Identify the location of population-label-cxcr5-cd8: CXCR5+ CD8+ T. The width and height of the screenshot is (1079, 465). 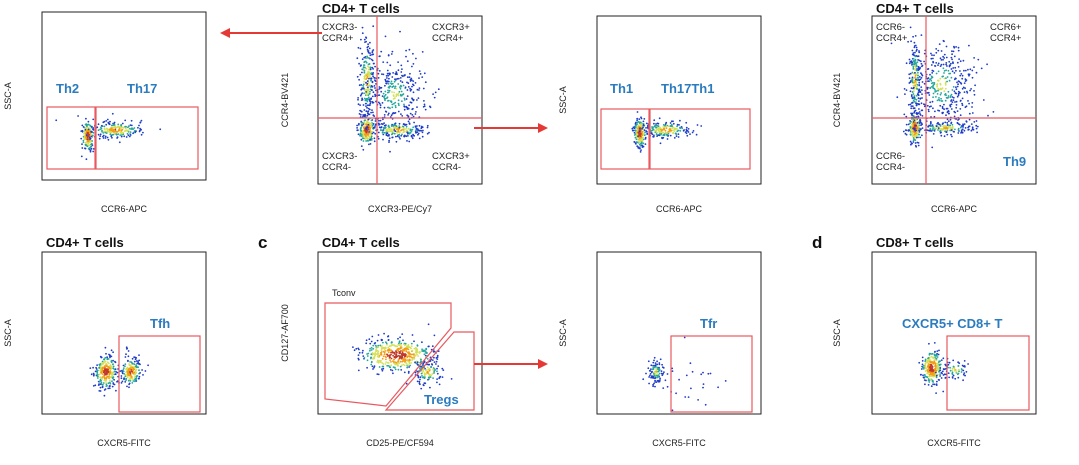
(952, 323).